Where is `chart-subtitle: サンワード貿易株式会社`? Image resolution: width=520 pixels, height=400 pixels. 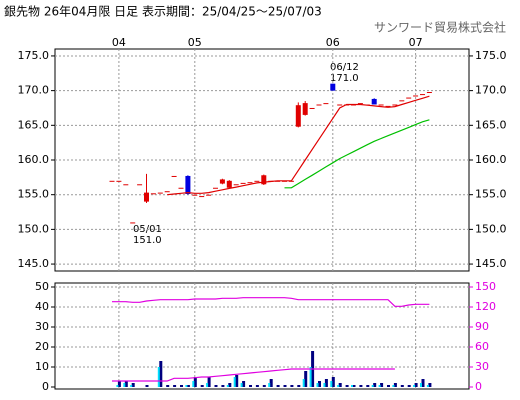 chart-subtitle: サンワード貿易株式会社 is located at coordinates (440, 27).